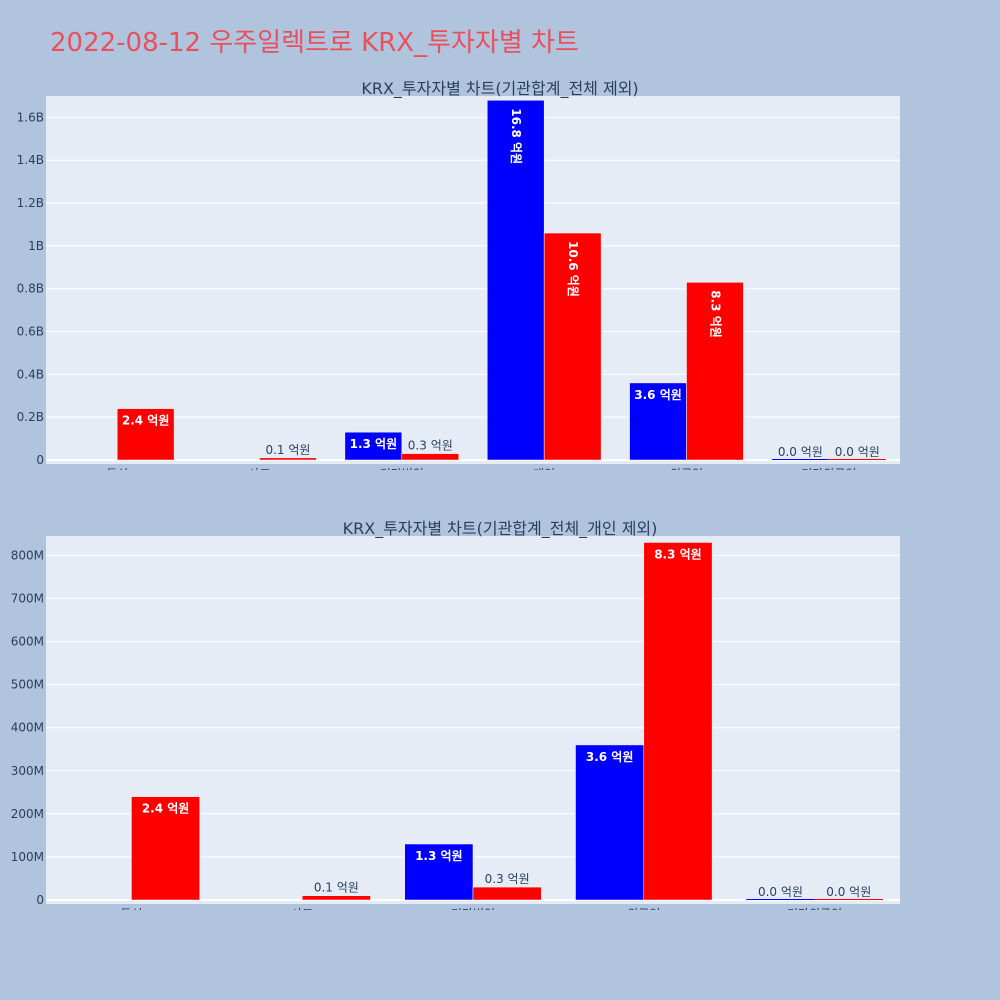  I want to click on page-title: 2022-08-12 우주일렉트로 KRX_투자자별 차트, so click(314, 43).